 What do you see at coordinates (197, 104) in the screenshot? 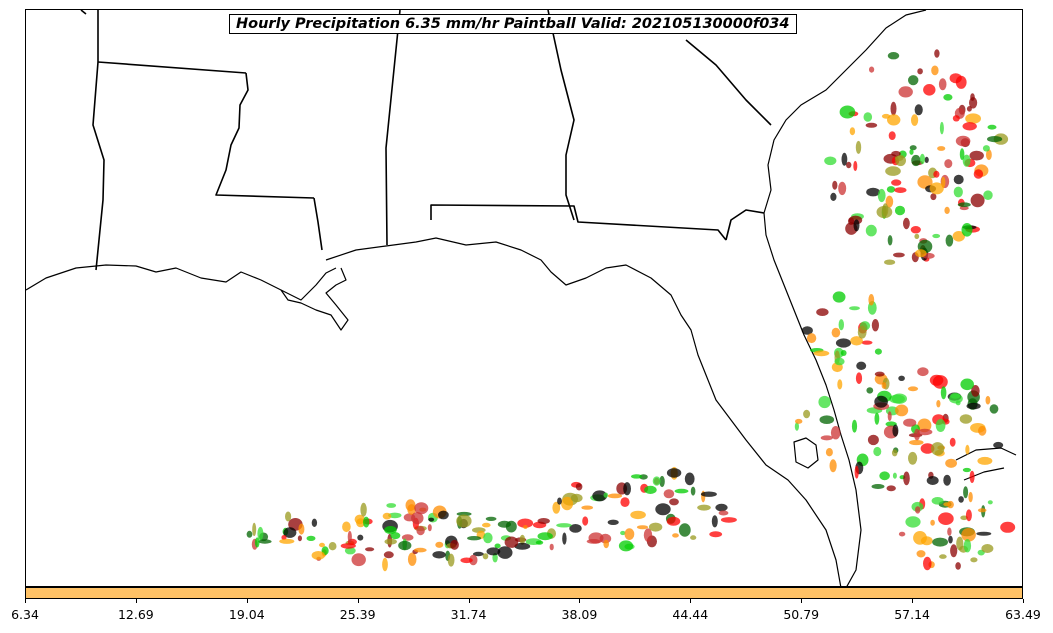
I see `ms-river-border` at bounding box center [197, 104].